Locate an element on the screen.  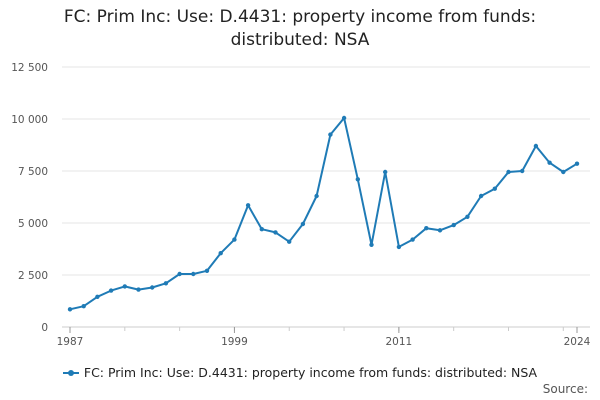
y-tick-label: 2 500 is located at coordinates (33, 276).